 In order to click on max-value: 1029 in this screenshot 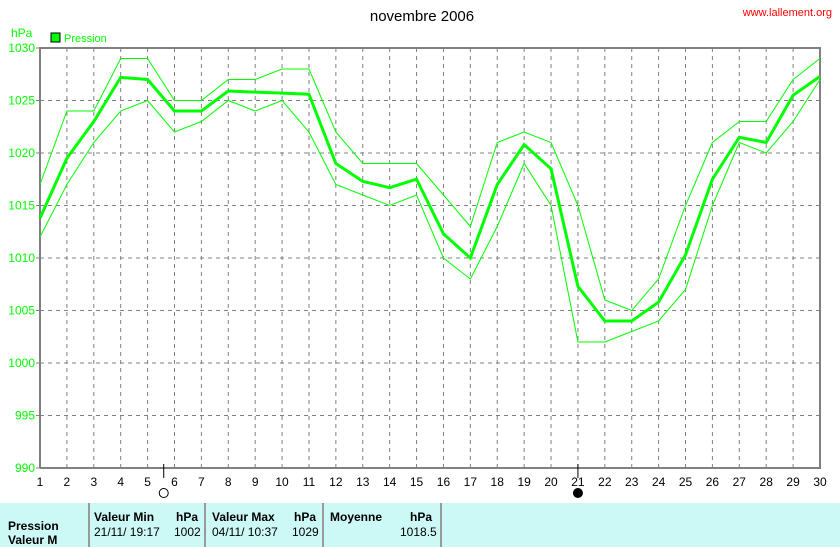, I will do `click(305, 532)`.